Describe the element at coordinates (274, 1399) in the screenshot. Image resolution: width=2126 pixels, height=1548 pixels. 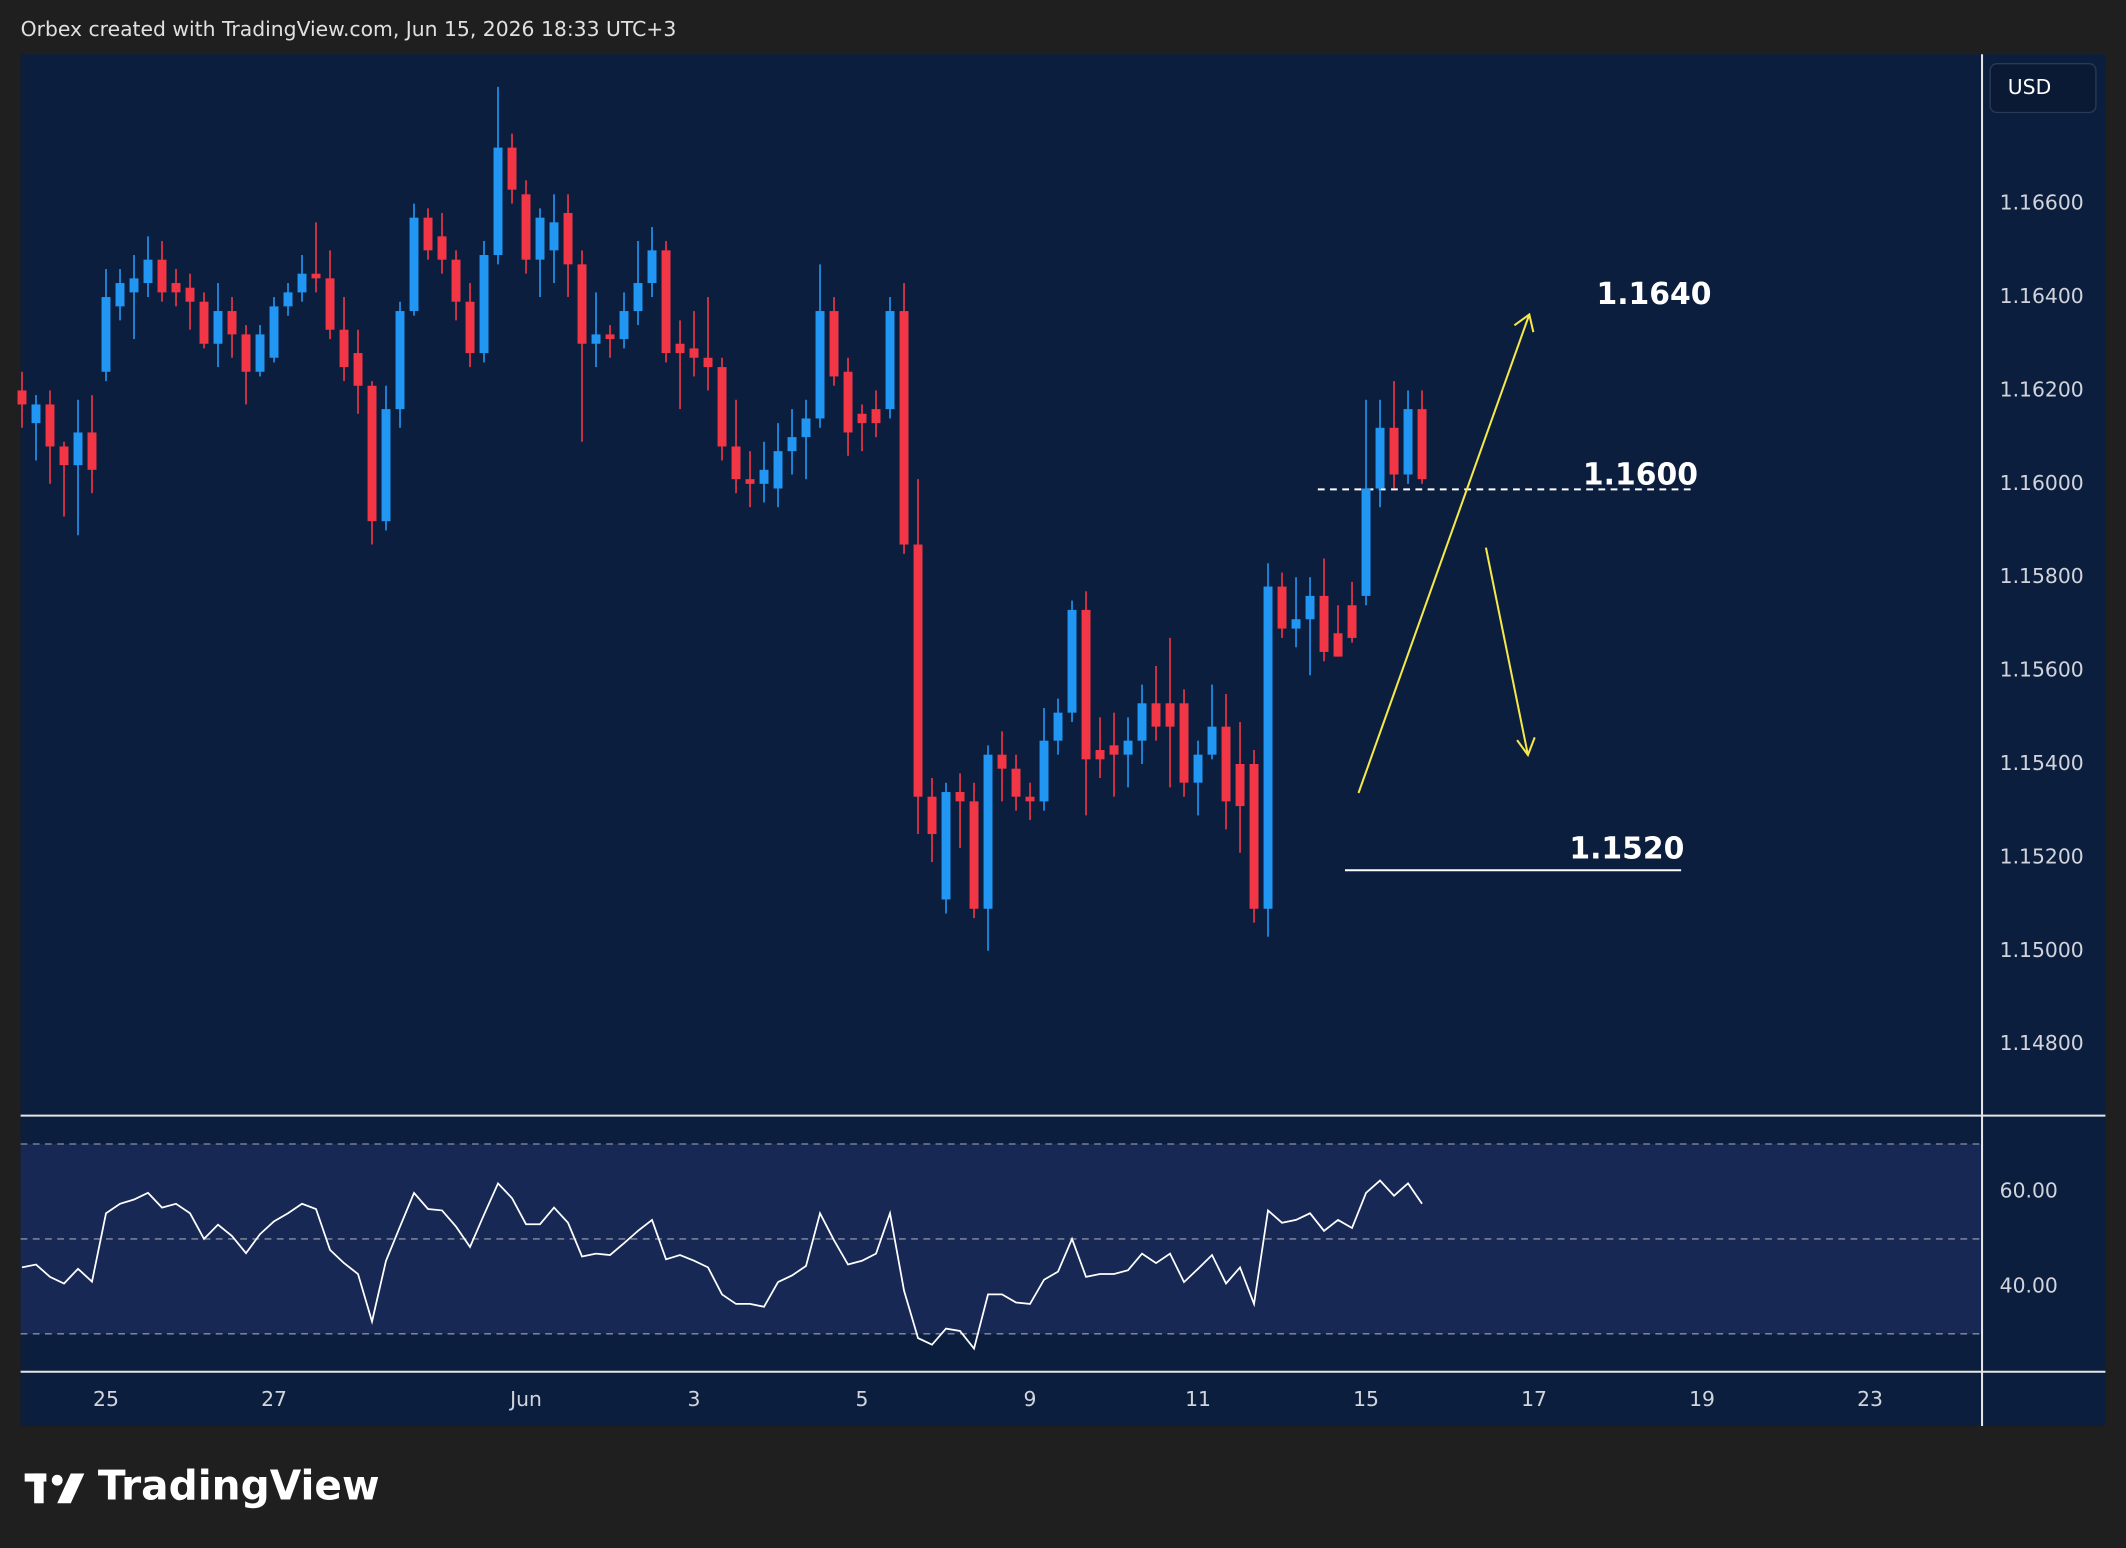
I see `x-tick-label: 27` at that location.